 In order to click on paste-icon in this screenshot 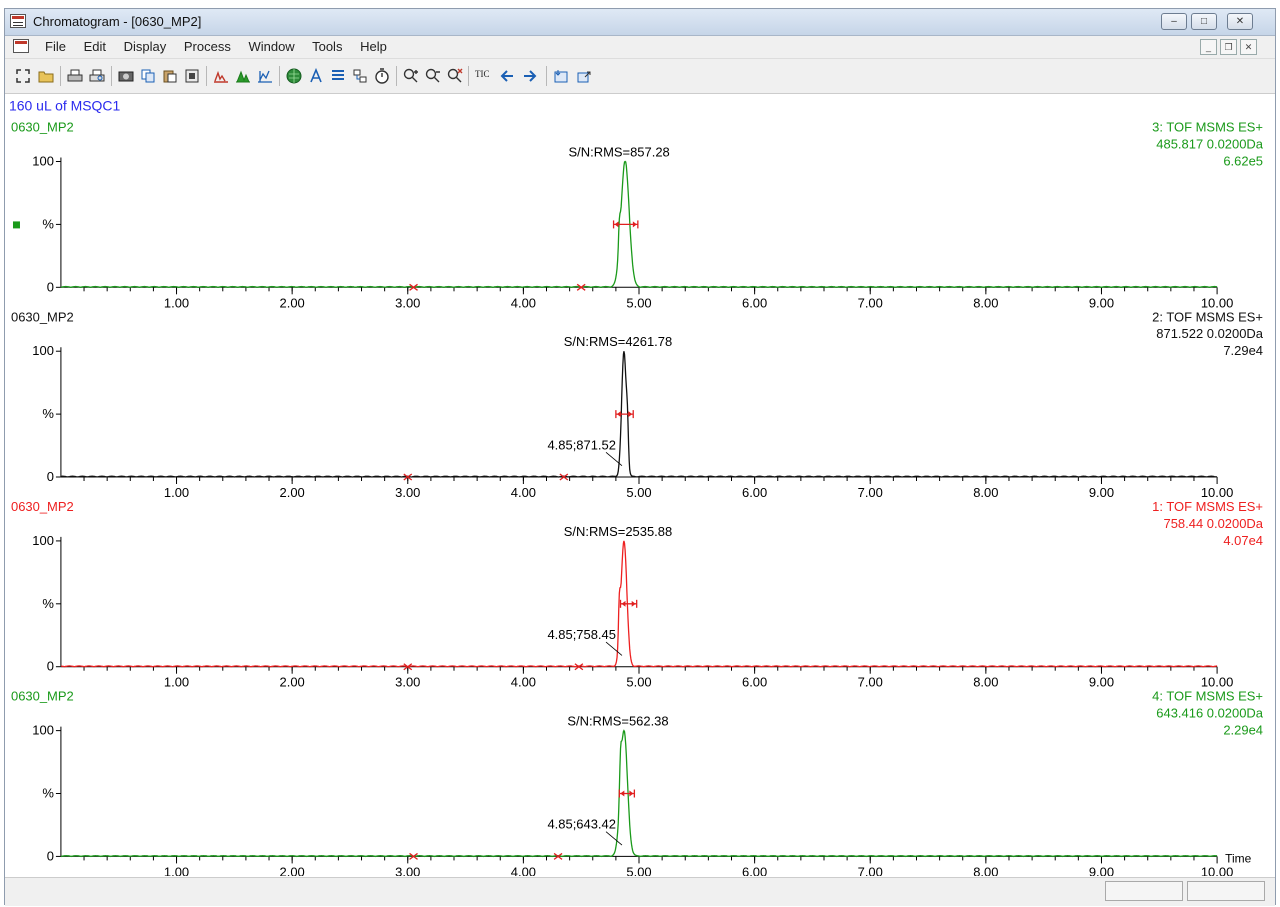, I will do `click(170, 76)`.